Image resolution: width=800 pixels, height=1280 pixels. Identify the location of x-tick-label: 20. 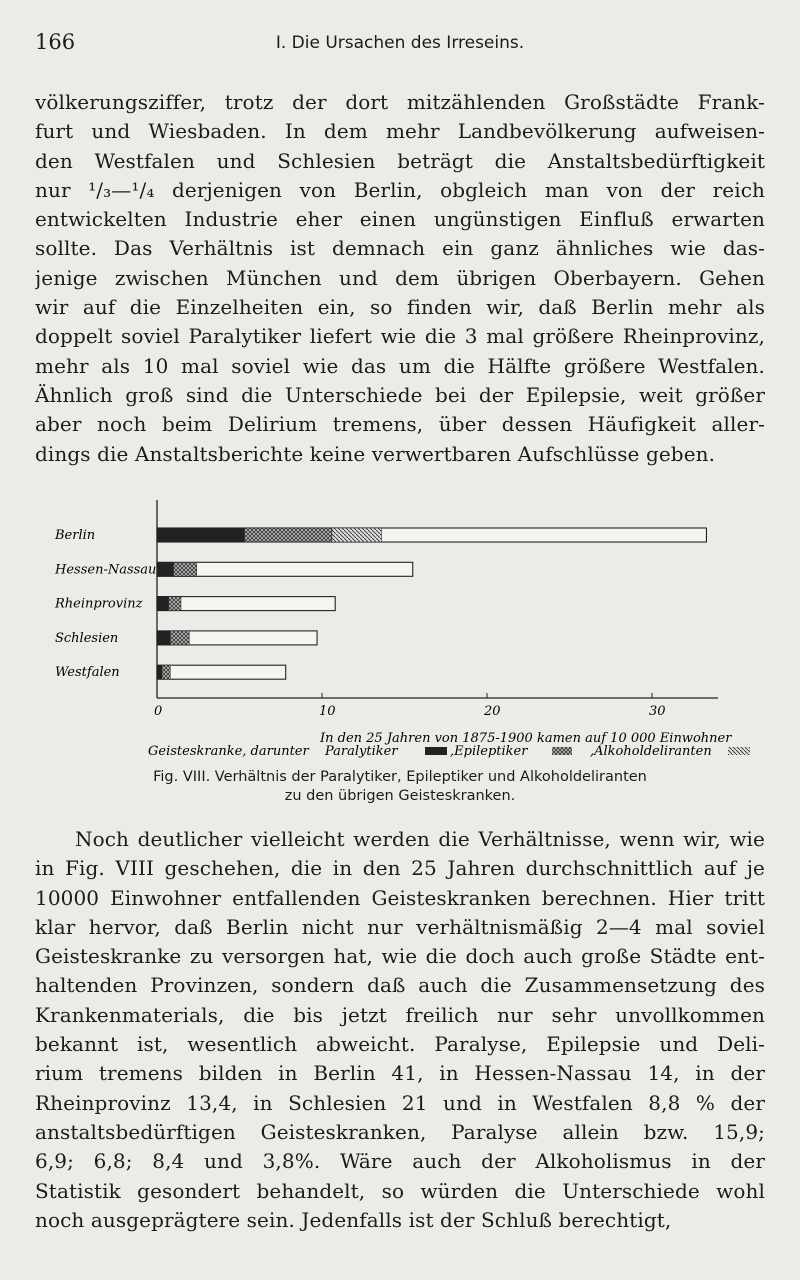
(492, 711).